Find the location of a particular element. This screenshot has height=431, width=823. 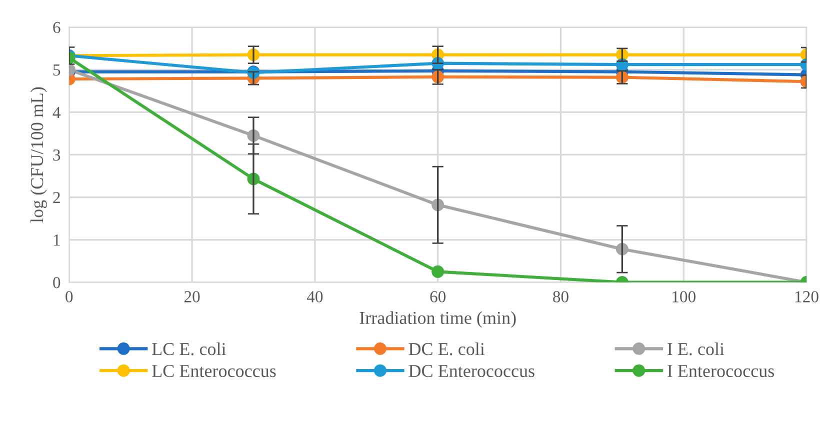

x-tick-label: 80 is located at coordinates (560, 296).